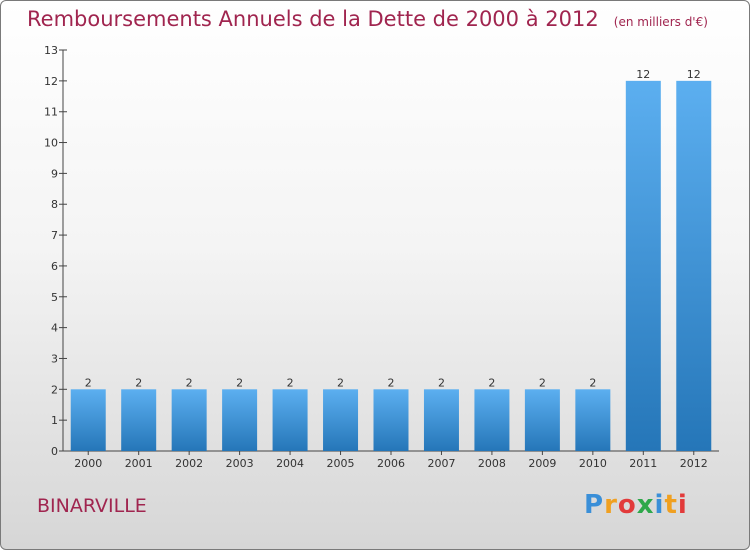  Describe the element at coordinates (88, 463) in the screenshot. I see `x-tick-label: 2000` at that location.